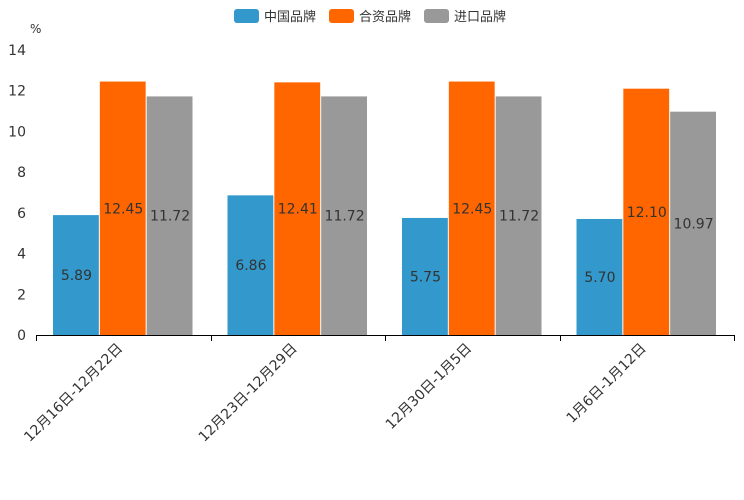 Image resolution: width=744 pixels, height=500 pixels. What do you see at coordinates (17, 193) in the screenshot?
I see `y-axis: 0 2 4 6 8 10 12 14` at bounding box center [17, 193].